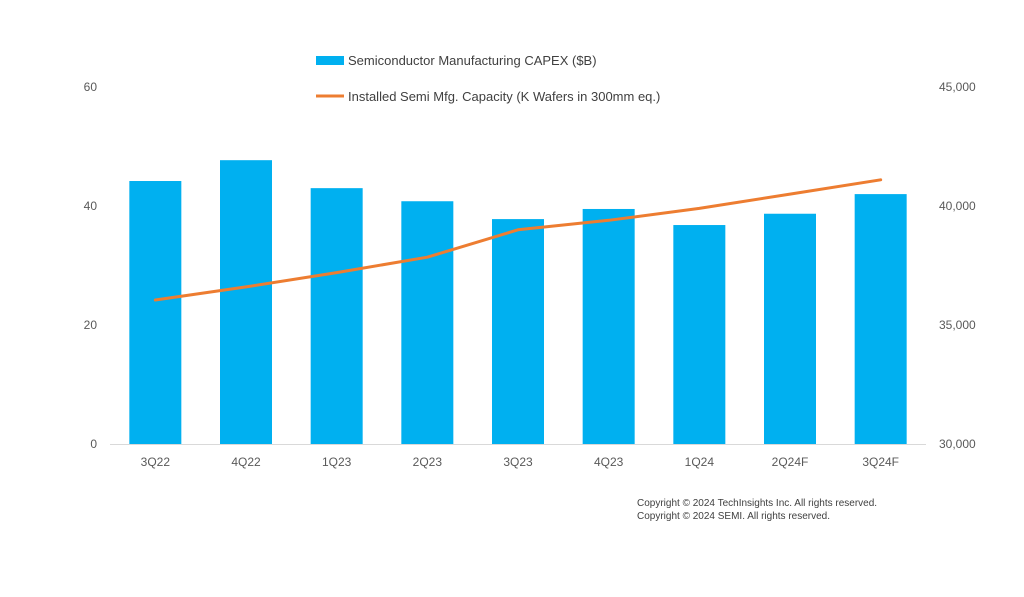 This screenshot has height=597, width=1024. What do you see at coordinates (91, 265) in the screenshot?
I see `left-axis: 0 20 40 60` at bounding box center [91, 265].